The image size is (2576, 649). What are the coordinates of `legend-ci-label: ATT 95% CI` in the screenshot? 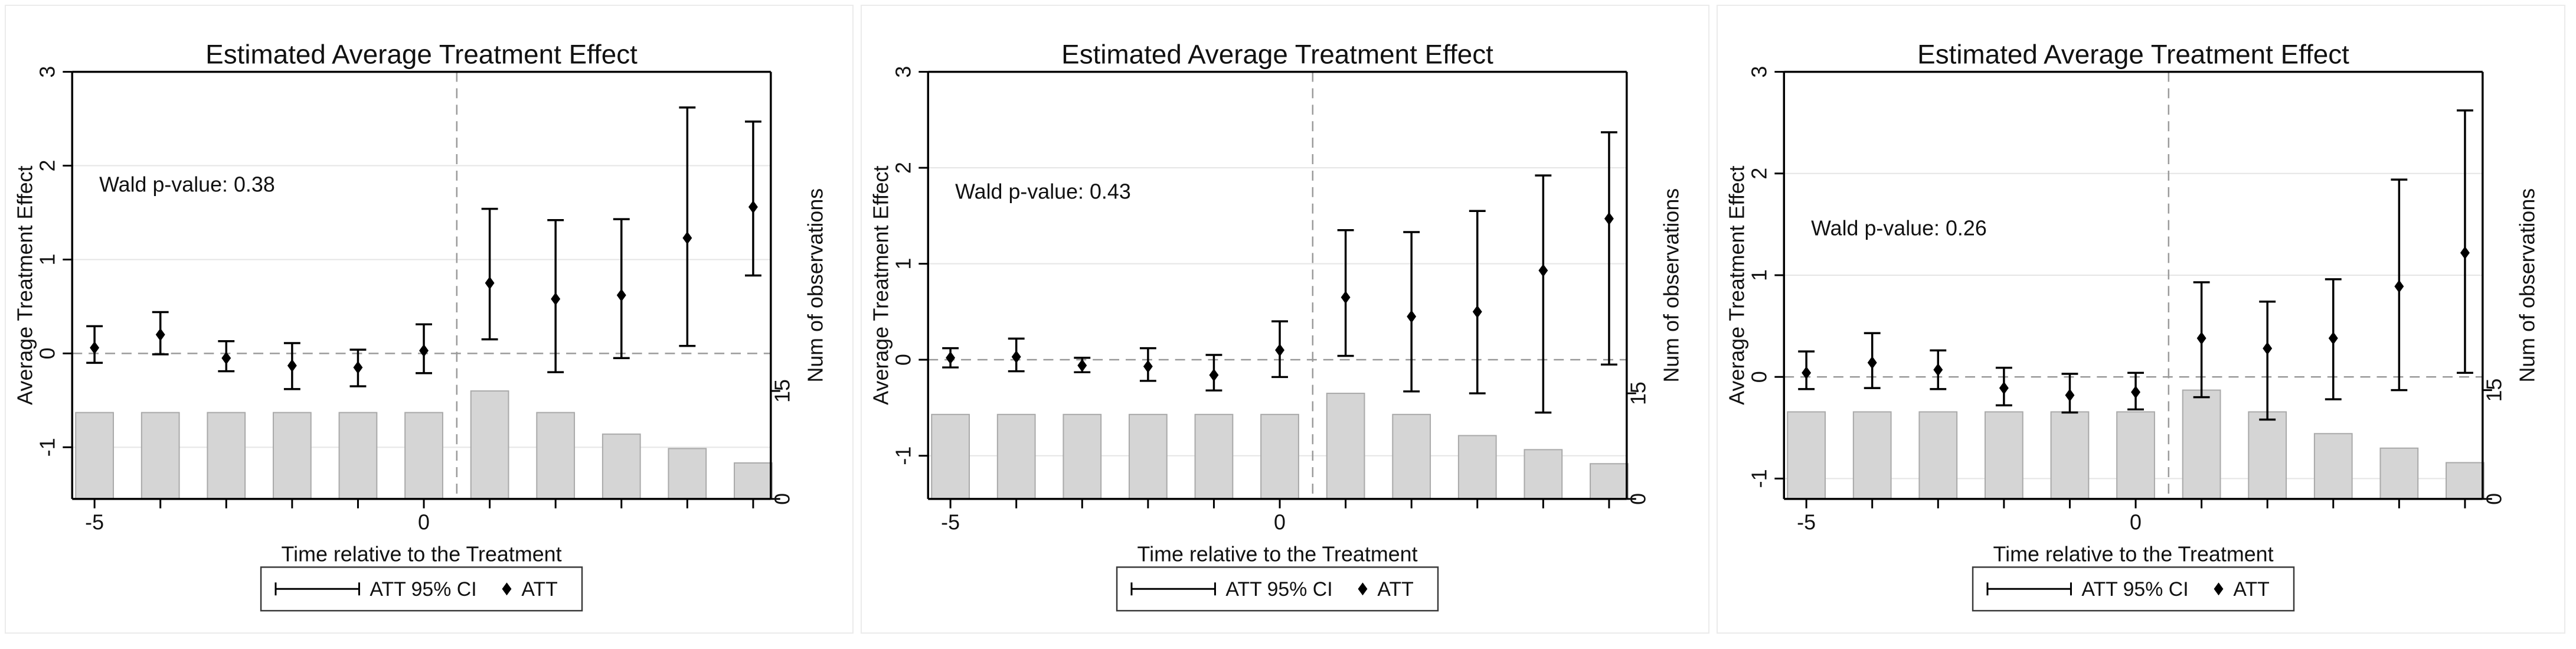 It's located at (423, 589).